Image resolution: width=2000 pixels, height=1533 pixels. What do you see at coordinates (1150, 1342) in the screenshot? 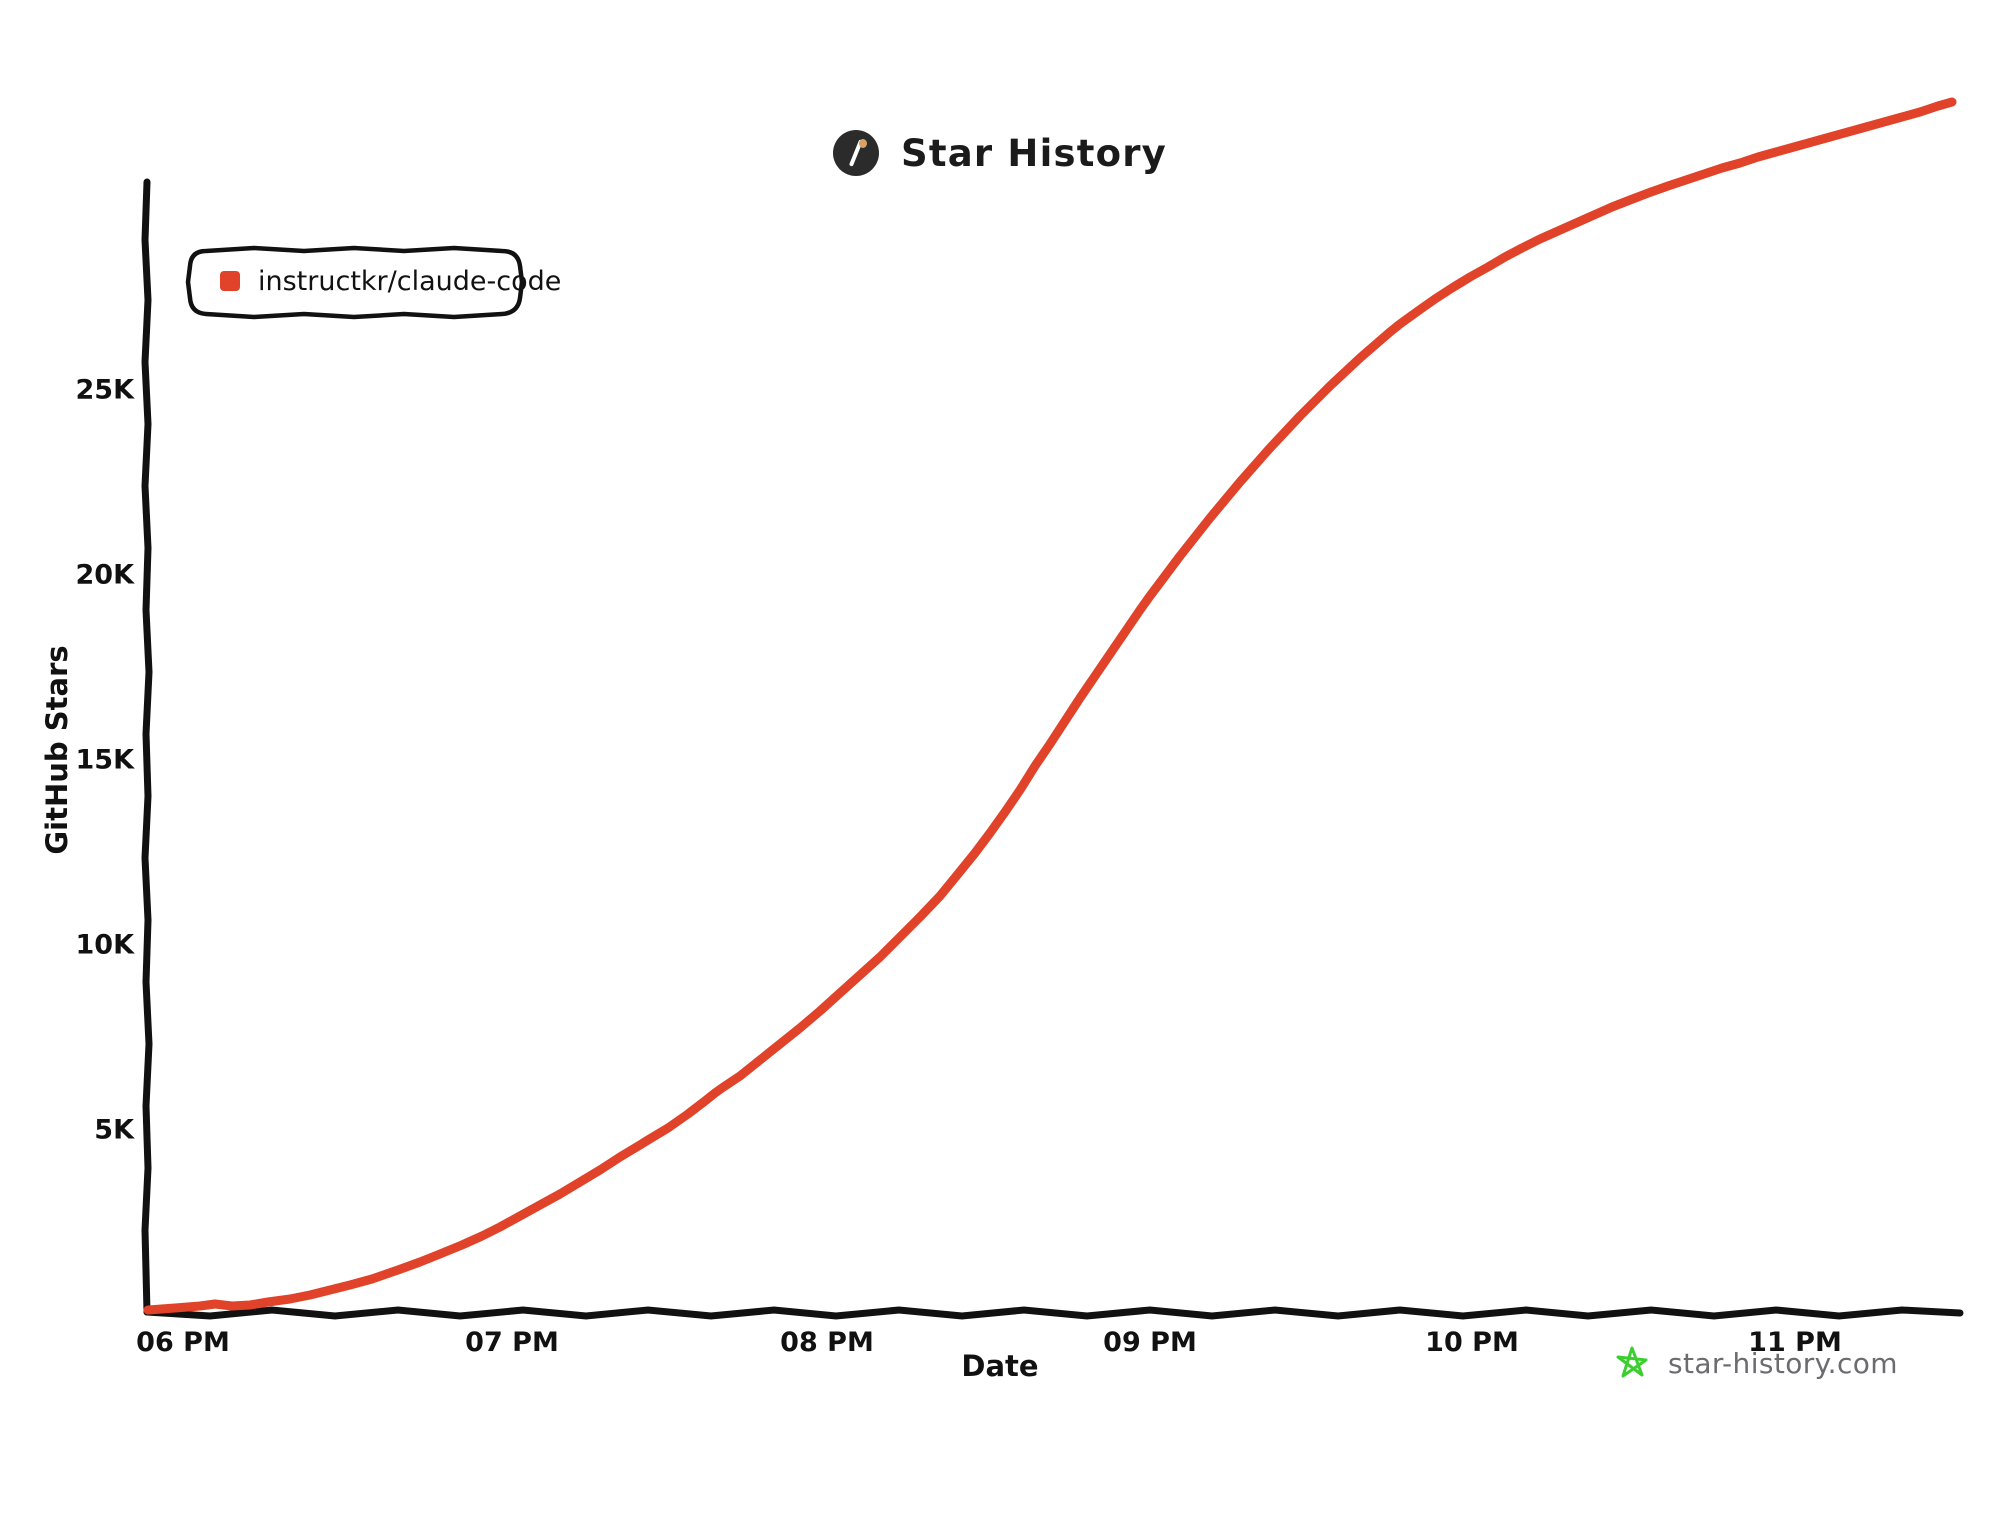
I see `x-tick-label-09pm: 09 PM` at bounding box center [1150, 1342].